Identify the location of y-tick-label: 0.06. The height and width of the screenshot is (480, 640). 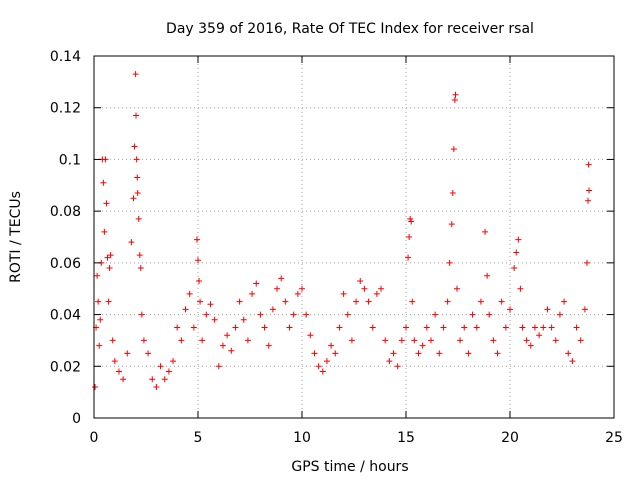
(65, 264).